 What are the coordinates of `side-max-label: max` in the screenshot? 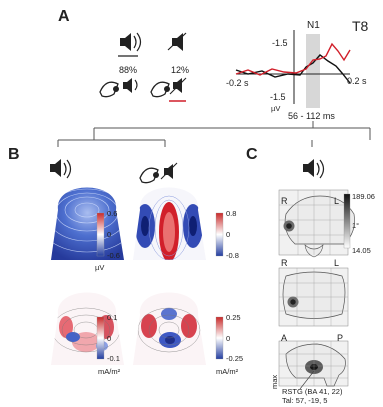 It's located at (274, 381).